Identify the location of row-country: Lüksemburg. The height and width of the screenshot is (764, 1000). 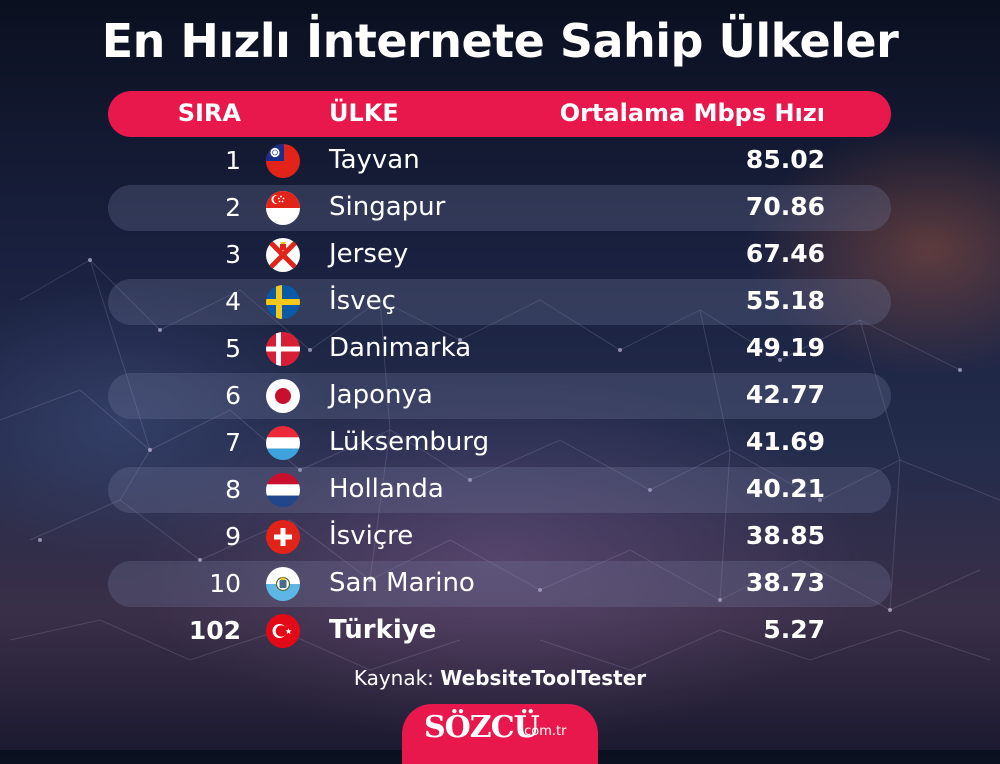
(409, 442).